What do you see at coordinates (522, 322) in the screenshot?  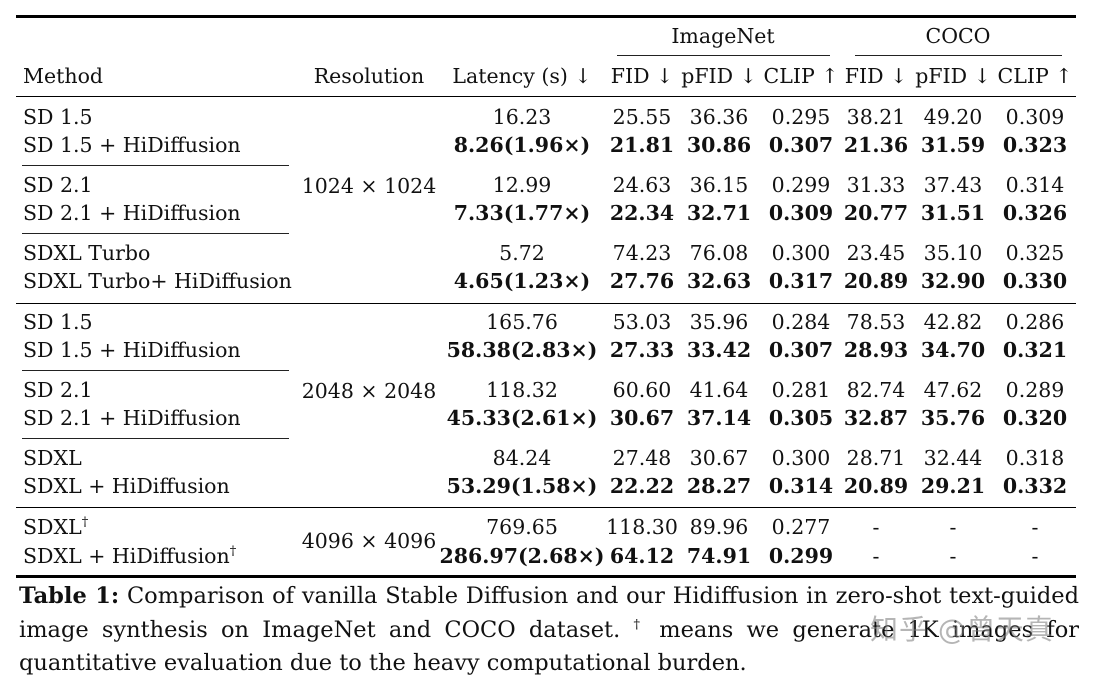 I see `latency-cell: 165.76` at bounding box center [522, 322].